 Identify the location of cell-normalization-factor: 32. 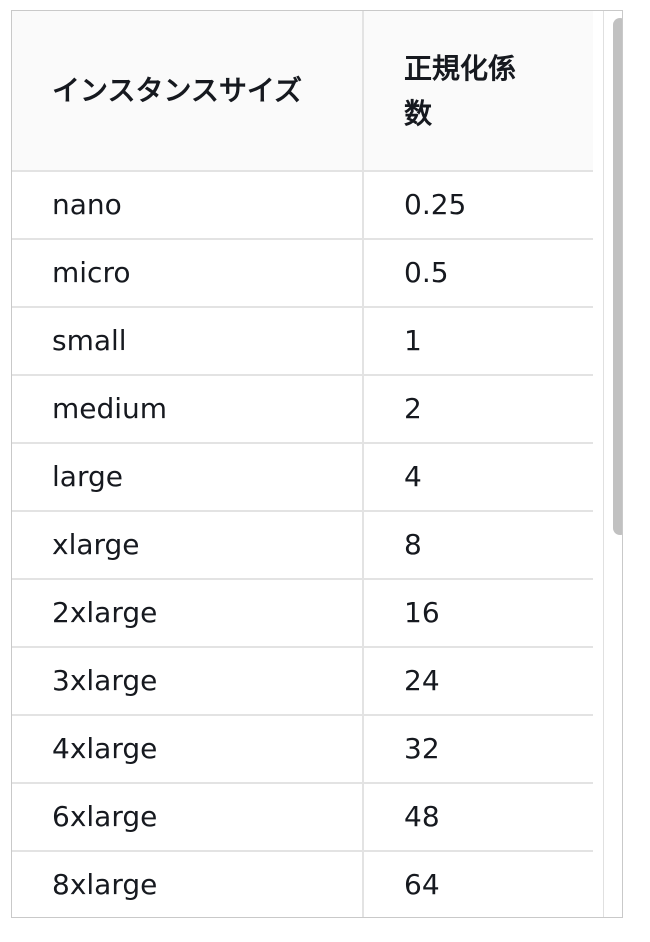
(478, 749).